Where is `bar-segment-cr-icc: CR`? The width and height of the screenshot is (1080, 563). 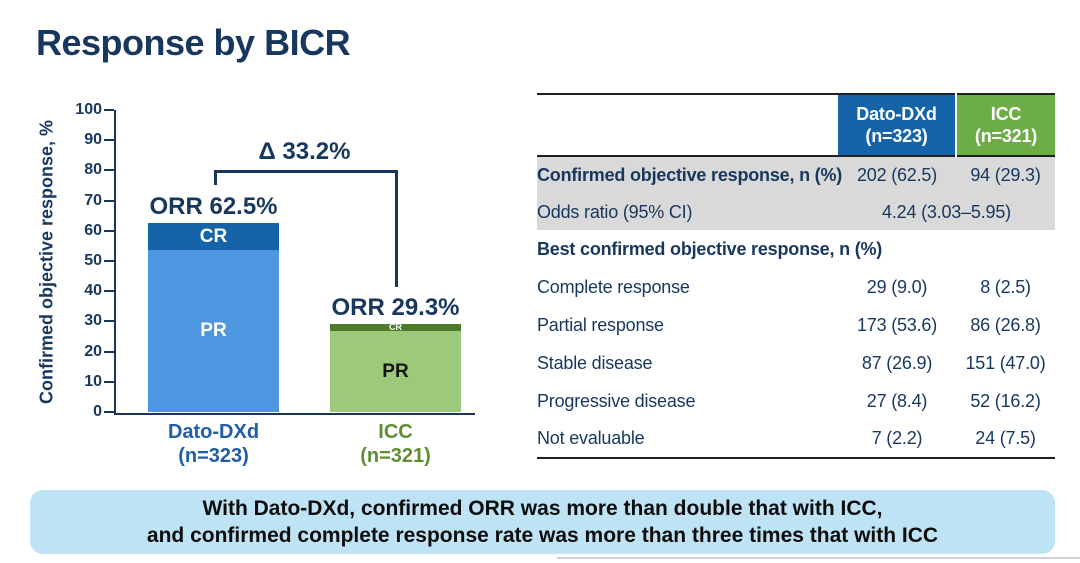
bar-segment-cr-icc: CR is located at coordinates (395, 326).